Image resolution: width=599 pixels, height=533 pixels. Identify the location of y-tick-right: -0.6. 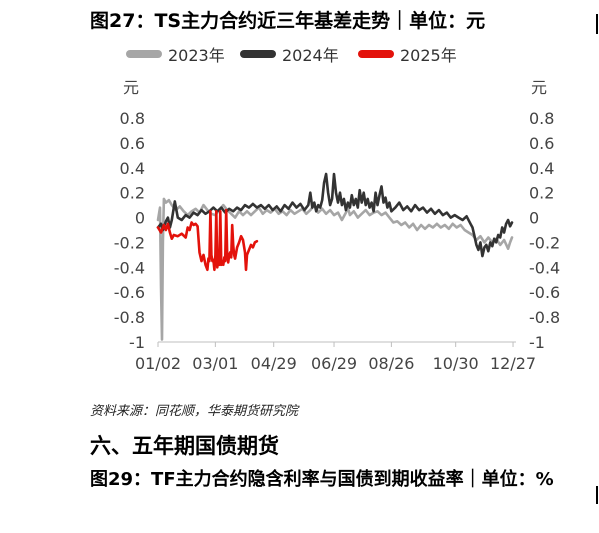
(544, 292).